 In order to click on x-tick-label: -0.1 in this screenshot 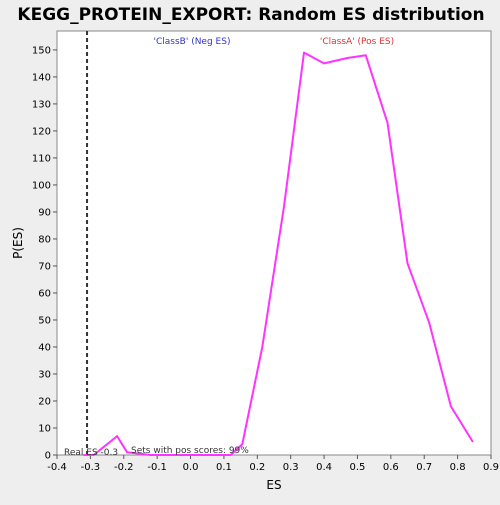, I will do `click(157, 467)`.